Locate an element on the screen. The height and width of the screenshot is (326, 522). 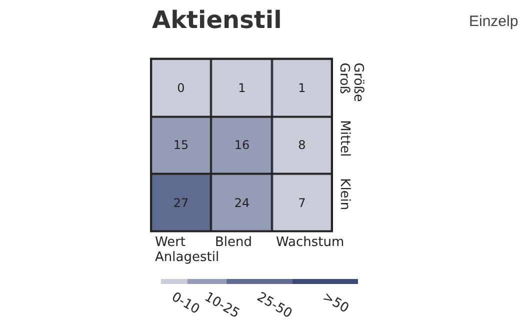
y-tick-label: Klein is located at coordinates (344, 194).